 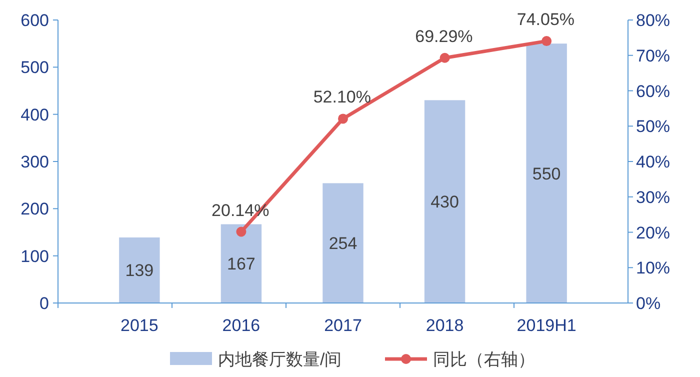 What do you see at coordinates (653, 197) in the screenshot?
I see `y2-tick-label: 30%` at bounding box center [653, 197].